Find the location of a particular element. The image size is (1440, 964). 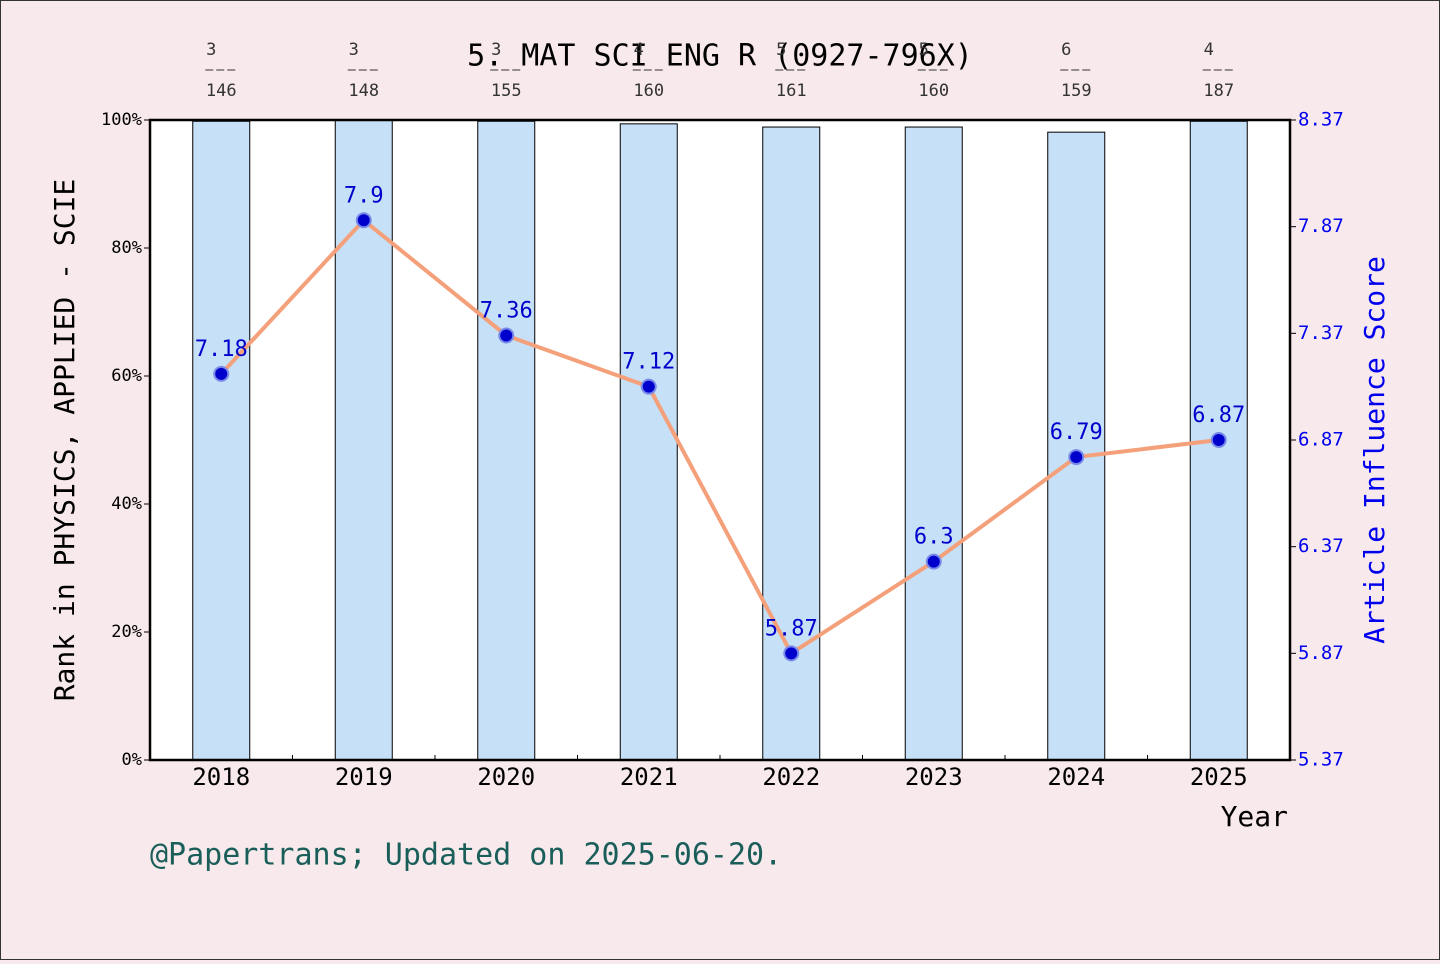

x-tick-label: 2021 is located at coordinates (649, 777).